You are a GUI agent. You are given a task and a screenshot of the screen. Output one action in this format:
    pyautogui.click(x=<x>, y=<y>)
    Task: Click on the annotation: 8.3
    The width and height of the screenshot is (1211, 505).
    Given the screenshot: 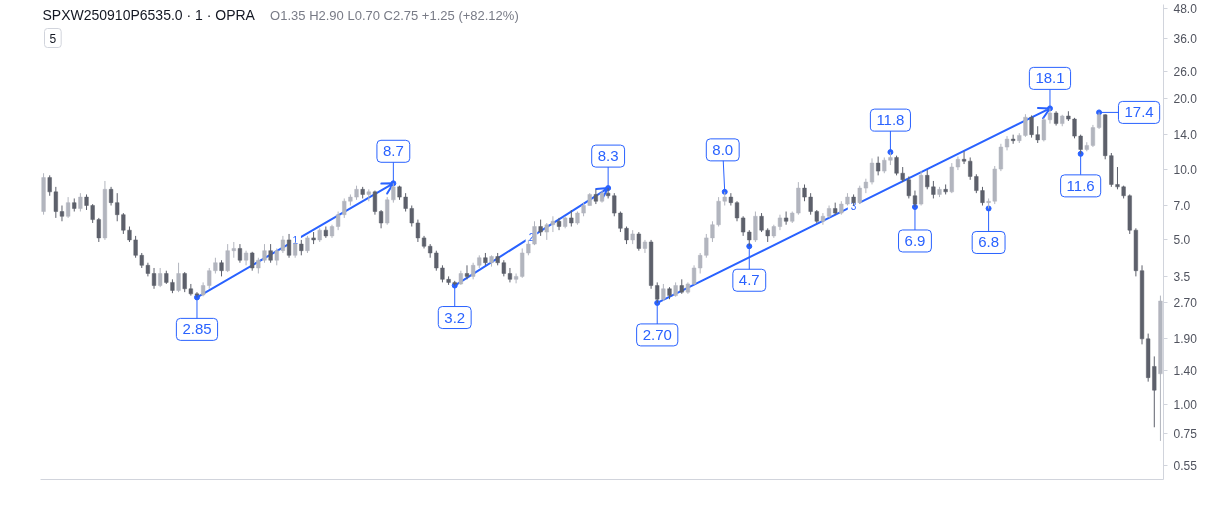 What is the action you would take?
    pyautogui.click(x=608, y=156)
    